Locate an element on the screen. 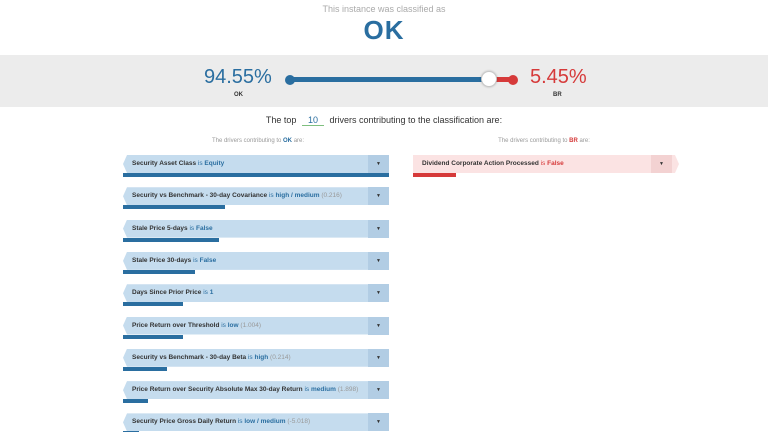 The width and height of the screenshot is (768, 432). ok-column-title: The drivers contributing to OK are: is located at coordinates (258, 141).